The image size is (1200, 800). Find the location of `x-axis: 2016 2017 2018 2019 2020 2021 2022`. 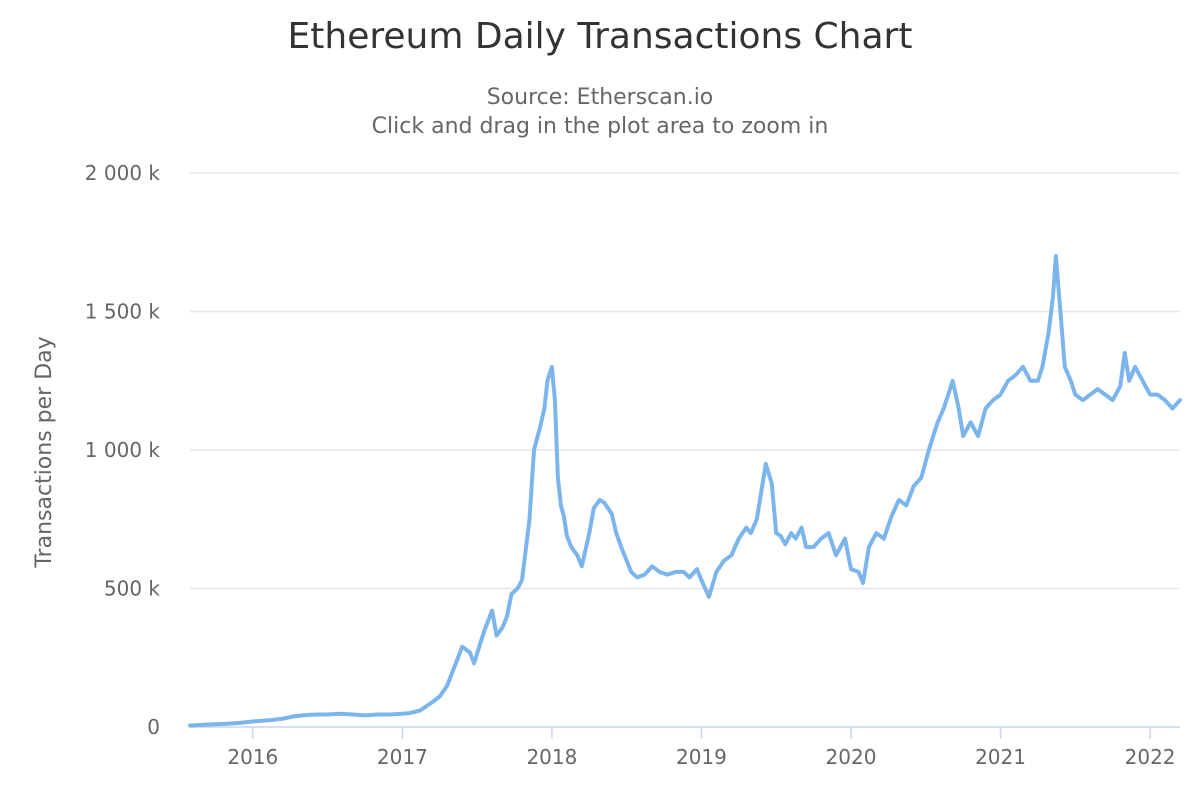

x-axis: 2016 2017 2018 2019 2020 2021 2022 is located at coordinates (685, 747).